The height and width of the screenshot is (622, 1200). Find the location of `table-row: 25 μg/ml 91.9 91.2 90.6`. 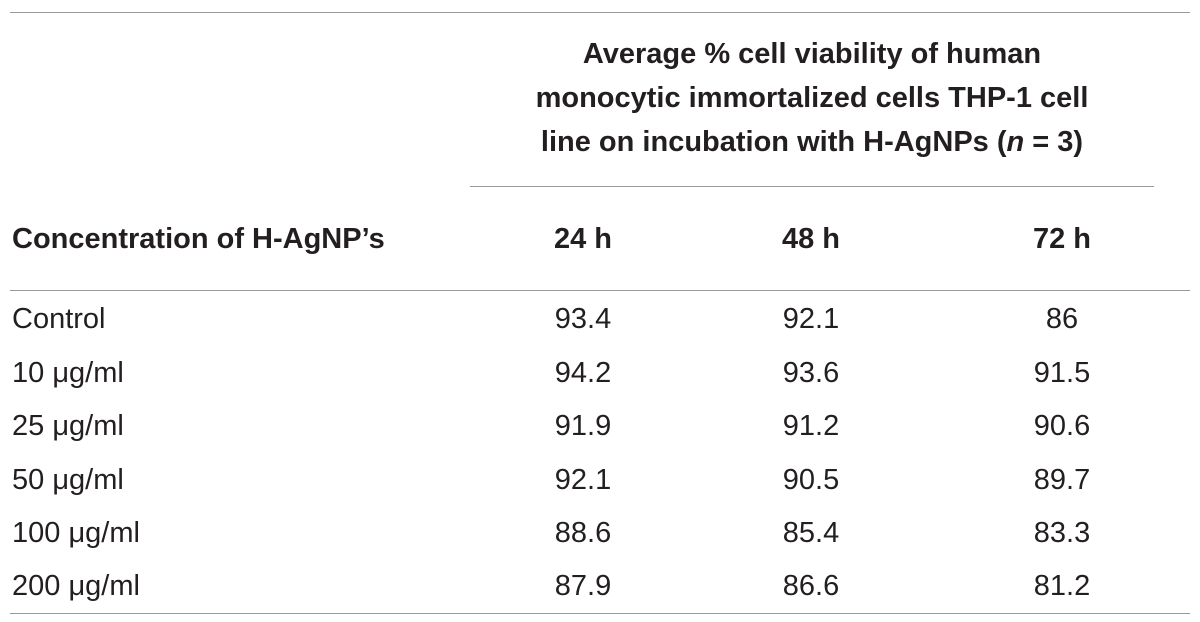

table-row: 25 μg/ml 91.9 91.2 90.6 is located at coordinates (600, 435).